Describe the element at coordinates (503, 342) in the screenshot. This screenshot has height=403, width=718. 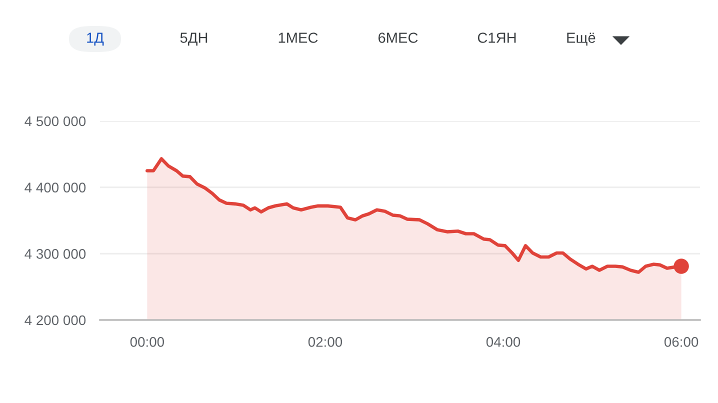
I see `x-tick-label: 04:00` at that location.